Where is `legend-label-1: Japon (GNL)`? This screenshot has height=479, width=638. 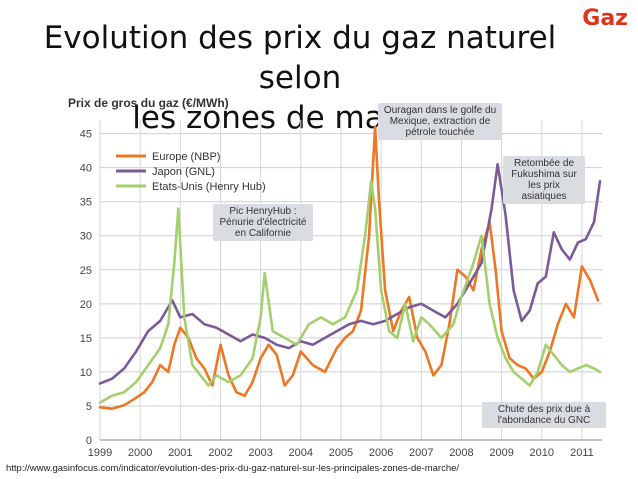 legend-label-1: Japon (GNL) is located at coordinates (183, 172).